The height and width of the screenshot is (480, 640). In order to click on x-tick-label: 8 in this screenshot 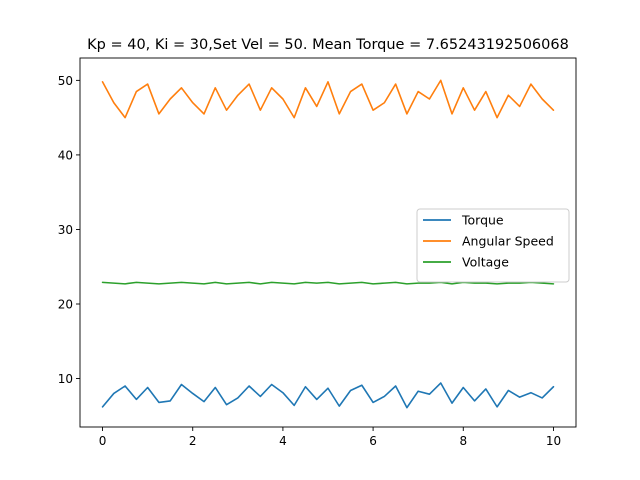, I will do `click(463, 441)`.